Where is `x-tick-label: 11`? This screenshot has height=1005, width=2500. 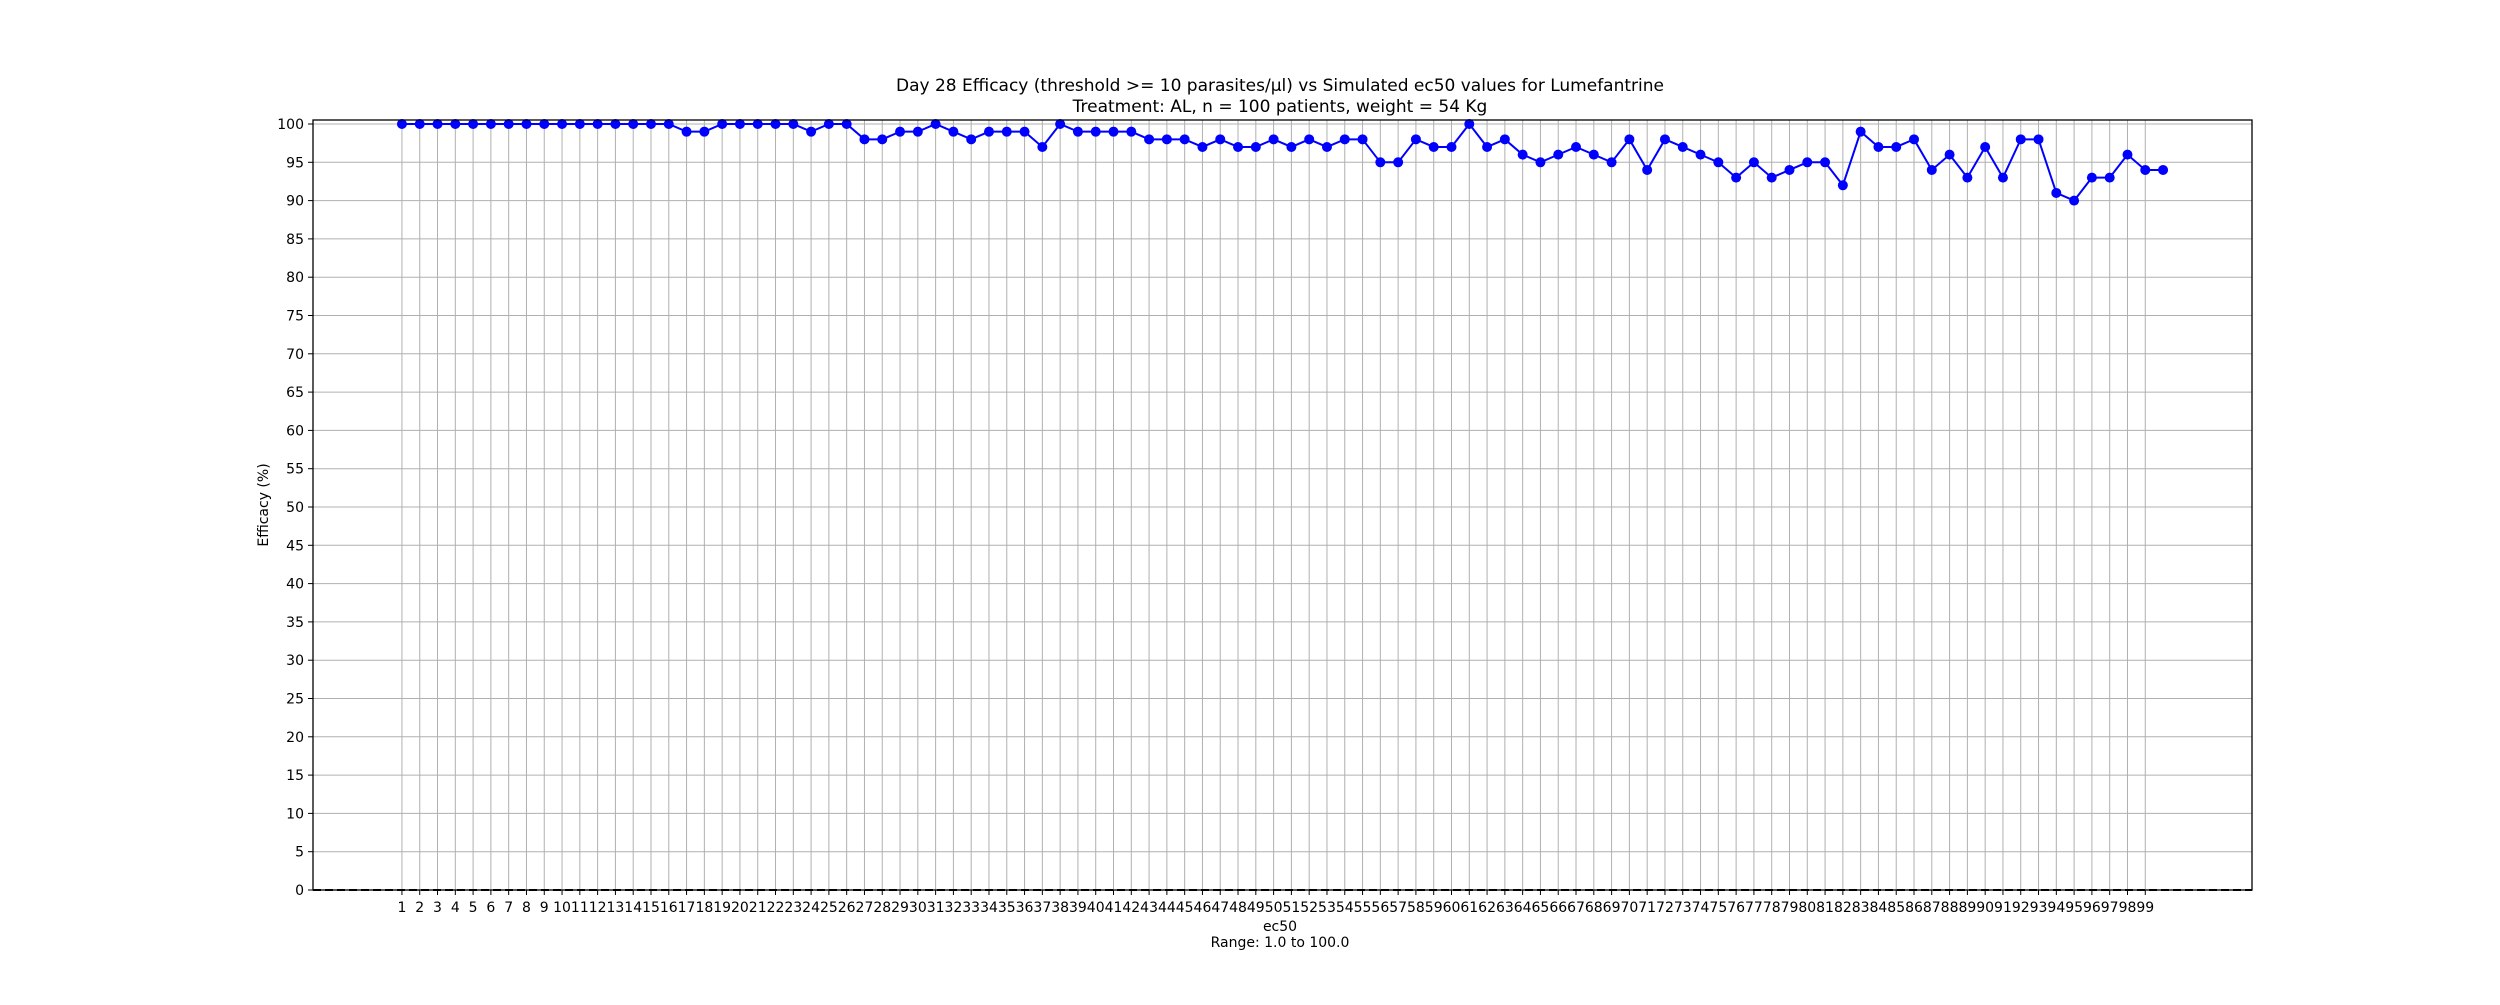 x-tick-label: 11 is located at coordinates (580, 908).